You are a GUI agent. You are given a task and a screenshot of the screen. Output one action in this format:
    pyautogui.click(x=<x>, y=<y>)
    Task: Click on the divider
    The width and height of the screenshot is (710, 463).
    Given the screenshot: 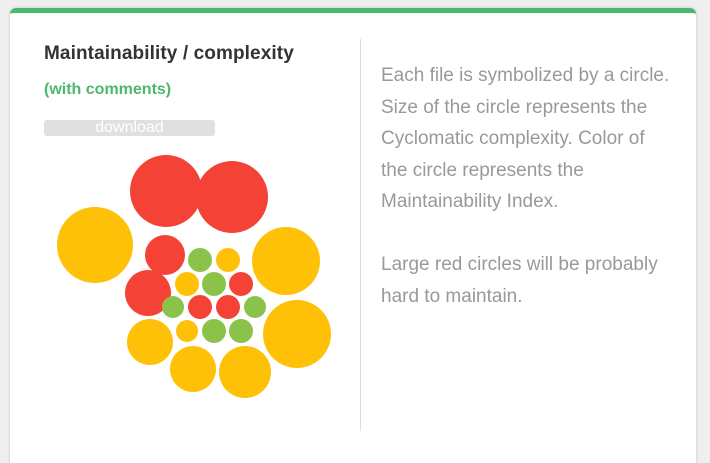 What is the action you would take?
    pyautogui.click(x=360, y=235)
    